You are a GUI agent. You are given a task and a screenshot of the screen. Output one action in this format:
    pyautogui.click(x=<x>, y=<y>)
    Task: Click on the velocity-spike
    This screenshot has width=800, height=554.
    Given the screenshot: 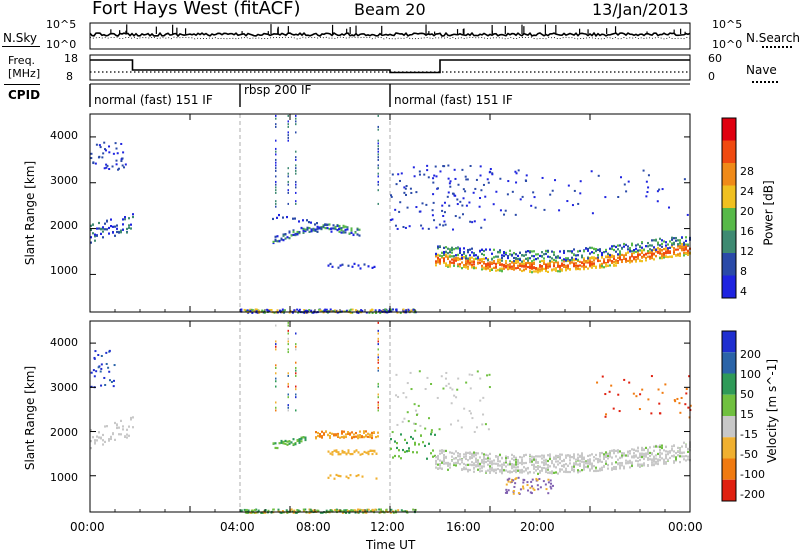 What is the action you would take?
    pyautogui.click(x=288, y=338)
    